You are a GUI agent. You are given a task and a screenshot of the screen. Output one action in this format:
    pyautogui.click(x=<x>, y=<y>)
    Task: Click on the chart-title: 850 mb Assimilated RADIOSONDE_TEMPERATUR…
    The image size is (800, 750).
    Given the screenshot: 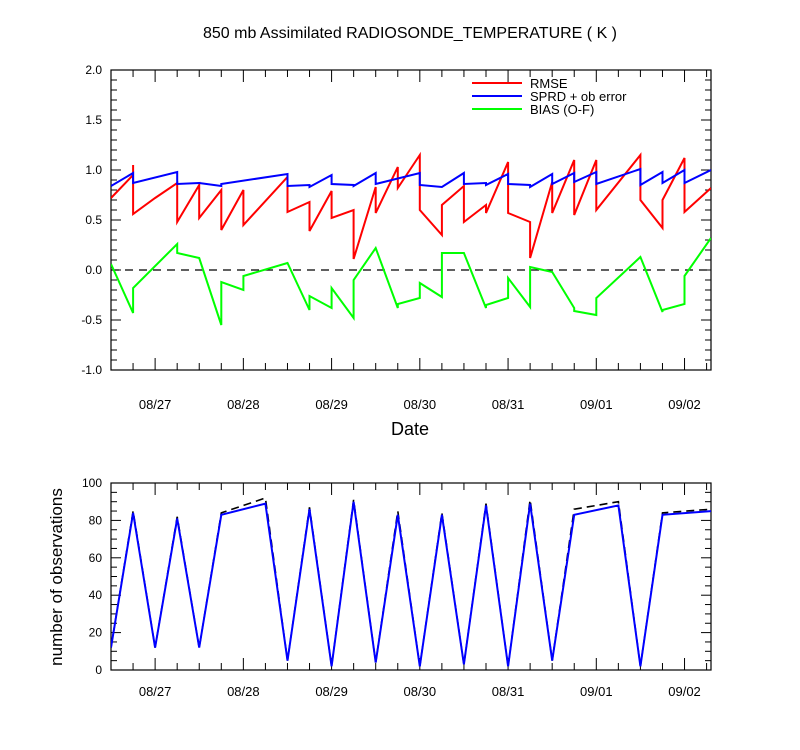 What is the action you would take?
    pyautogui.click(x=410, y=33)
    